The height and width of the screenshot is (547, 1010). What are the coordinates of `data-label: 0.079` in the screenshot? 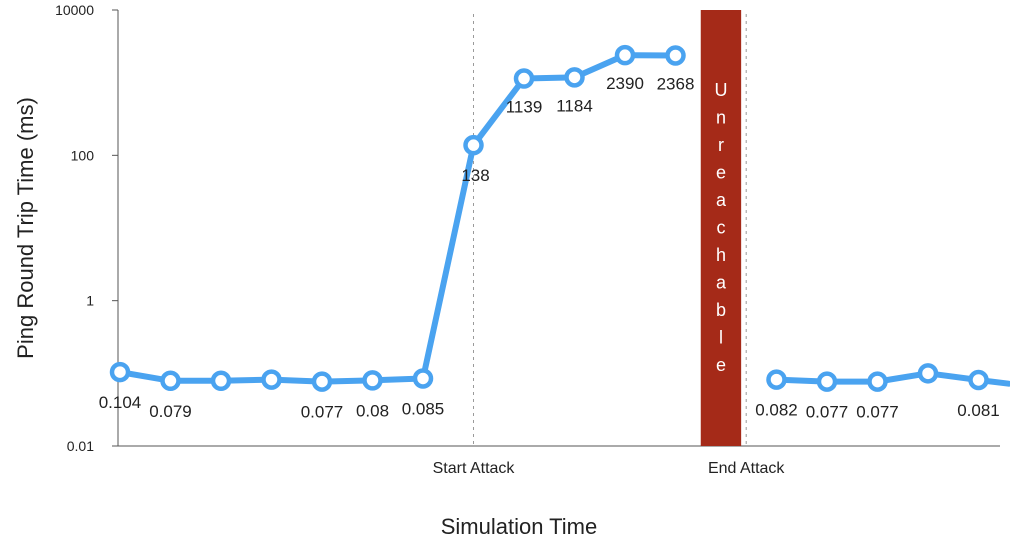 It's located at (170, 411).